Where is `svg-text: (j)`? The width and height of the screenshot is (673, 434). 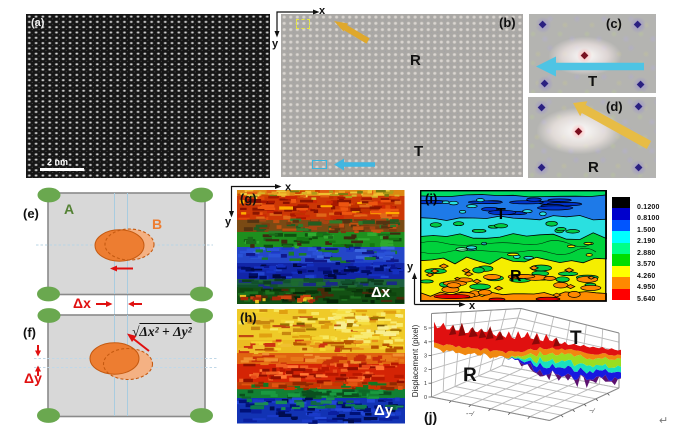 svg-text: (j) is located at coordinates (430, 417).